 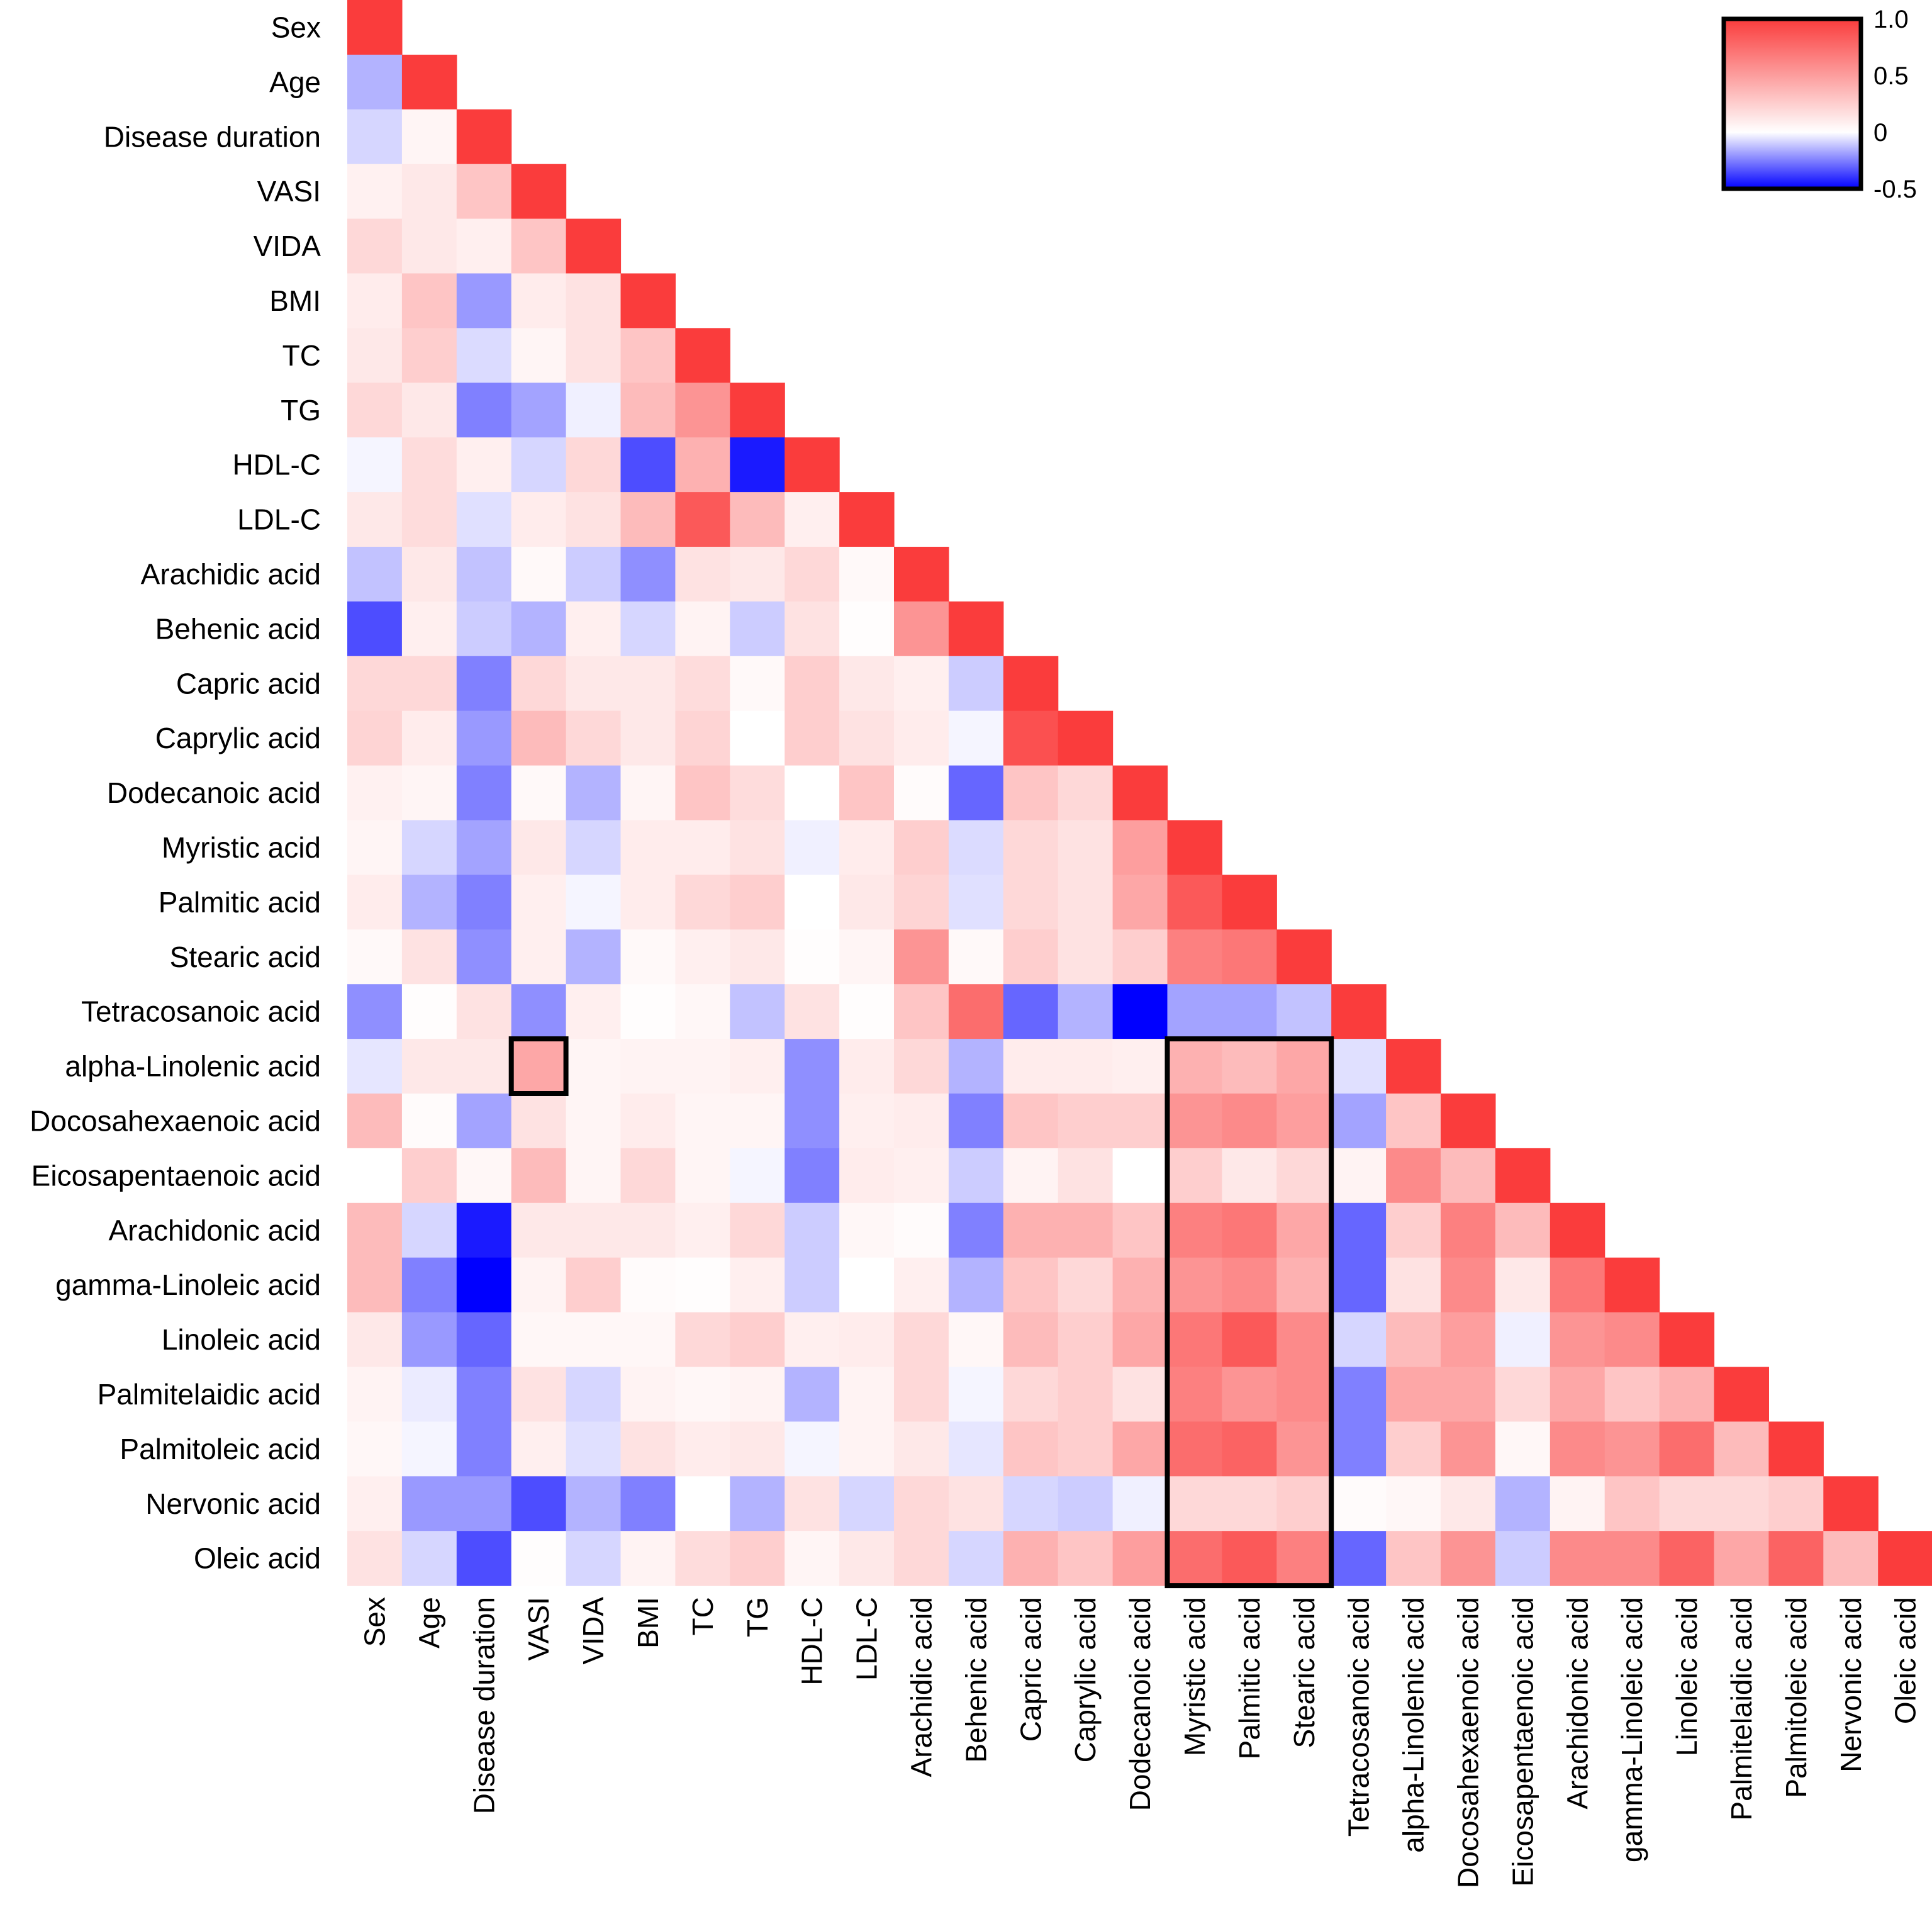 I want to click on cell-palmitelaidic-acid-x-myristic-acid, so click(x=1194, y=1394).